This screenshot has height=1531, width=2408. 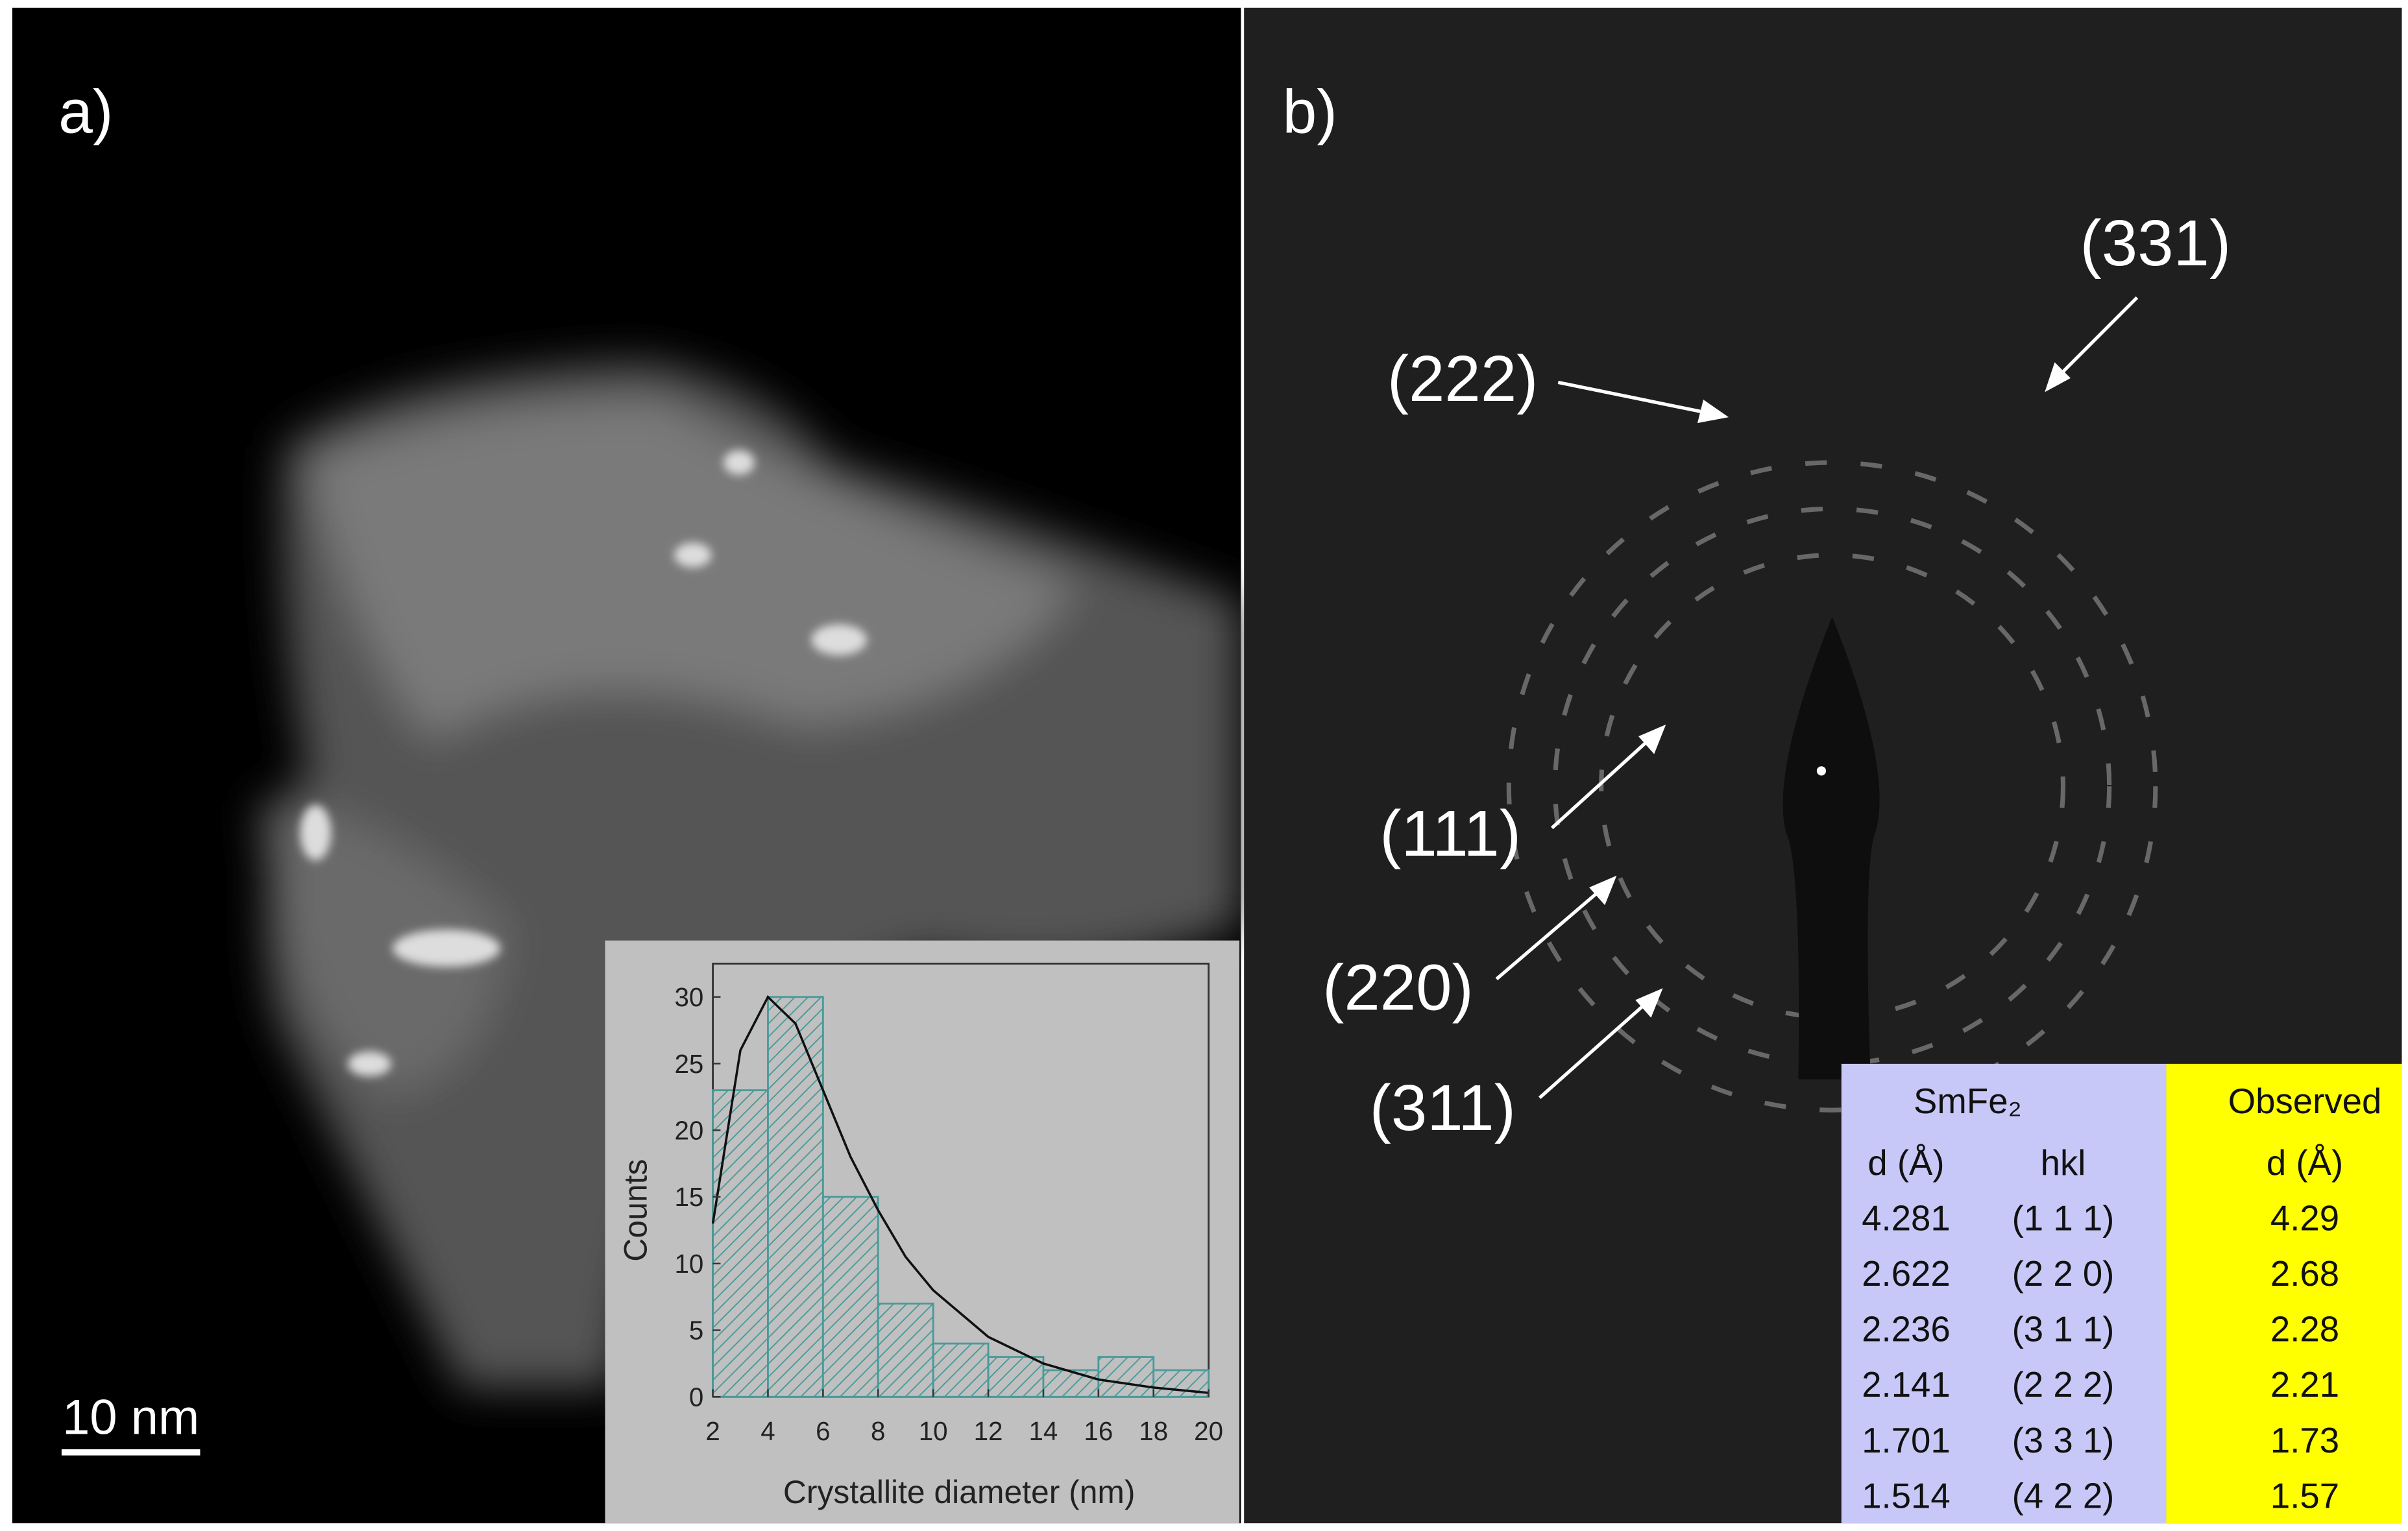 I want to click on x-tick-label: 2, so click(x=712, y=1431).